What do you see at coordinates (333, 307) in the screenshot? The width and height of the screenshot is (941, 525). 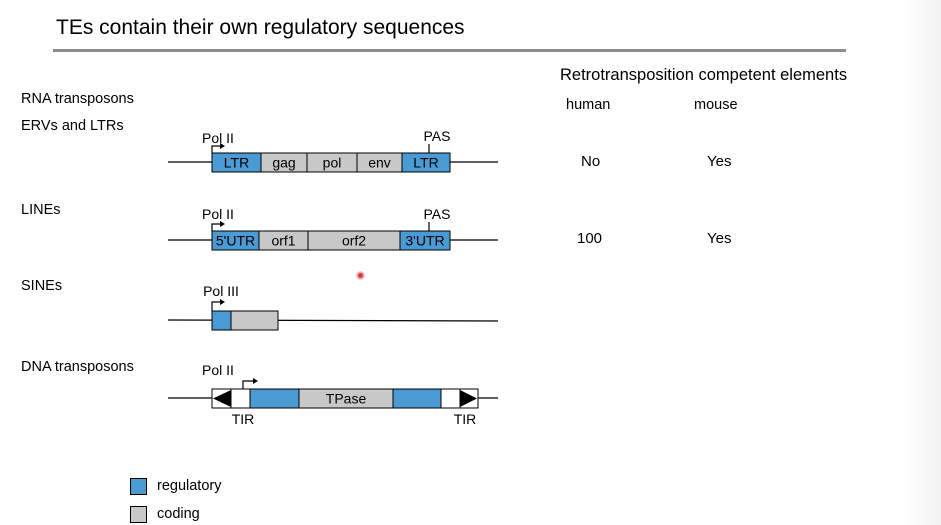 I see `sine-element: Pol III` at bounding box center [333, 307].